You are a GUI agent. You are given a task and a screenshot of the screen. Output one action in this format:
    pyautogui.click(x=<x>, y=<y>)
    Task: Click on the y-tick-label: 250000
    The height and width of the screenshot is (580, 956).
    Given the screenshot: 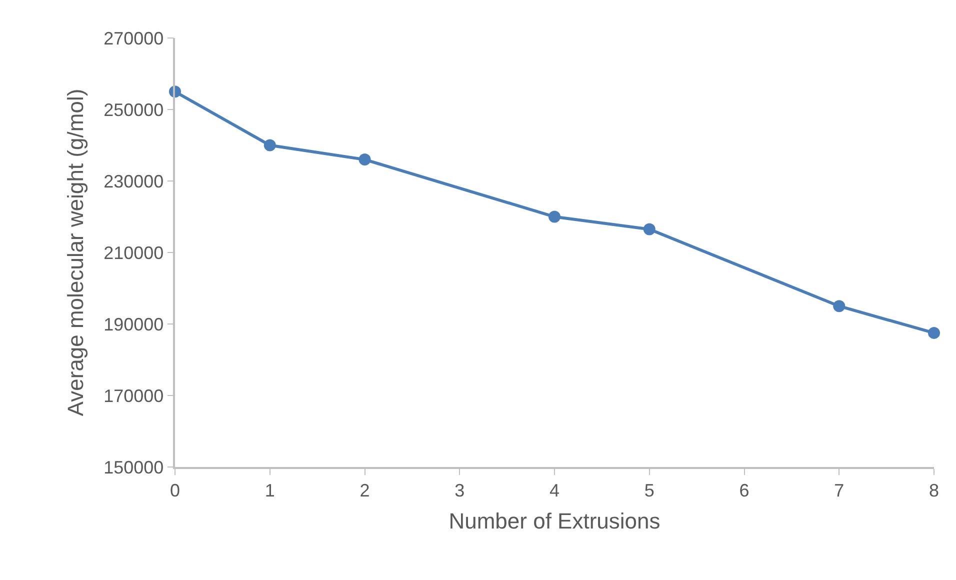 What is the action you would take?
    pyautogui.click(x=134, y=110)
    